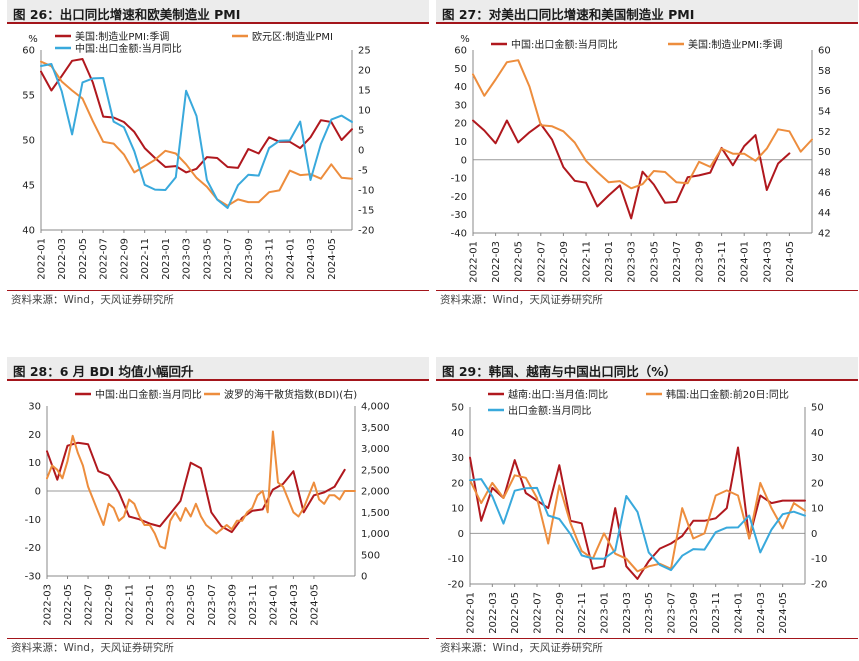 The height and width of the screenshot is (661, 859). I want to click on y-right-tick-label: 52, so click(824, 132).